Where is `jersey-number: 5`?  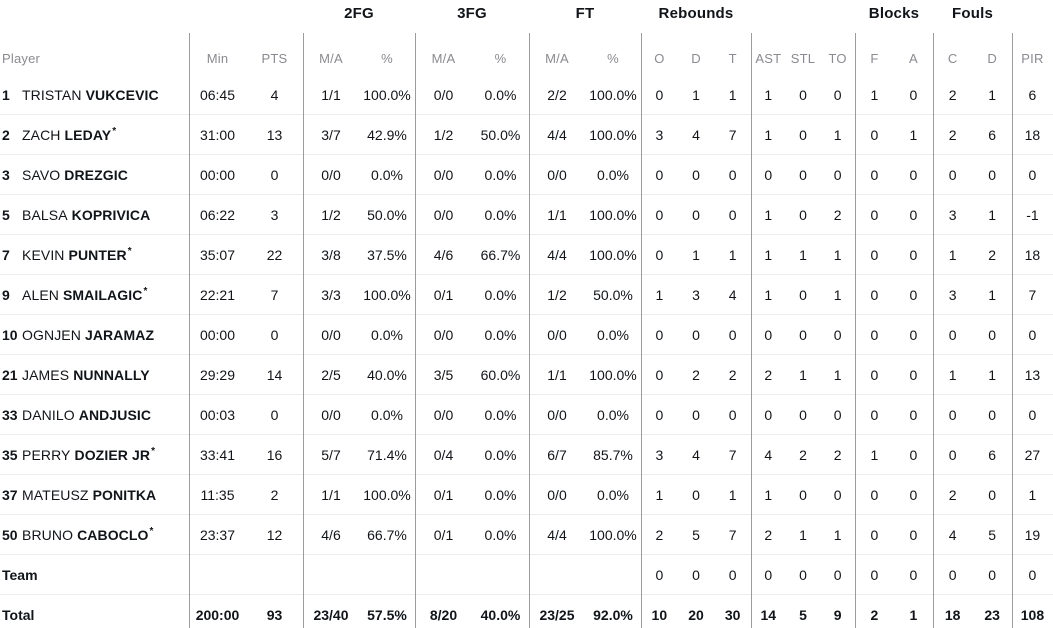 jersey-number: 5 is located at coordinates (6, 214).